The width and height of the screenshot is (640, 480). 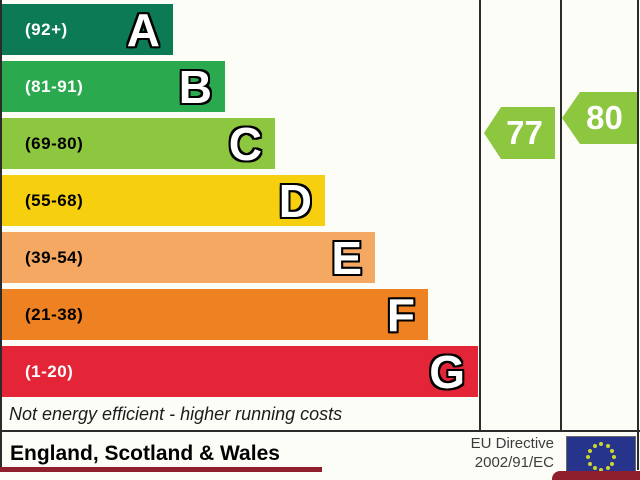 What do you see at coordinates (54, 143) in the screenshot?
I see `band-c-range-label: (69-80)` at bounding box center [54, 143].